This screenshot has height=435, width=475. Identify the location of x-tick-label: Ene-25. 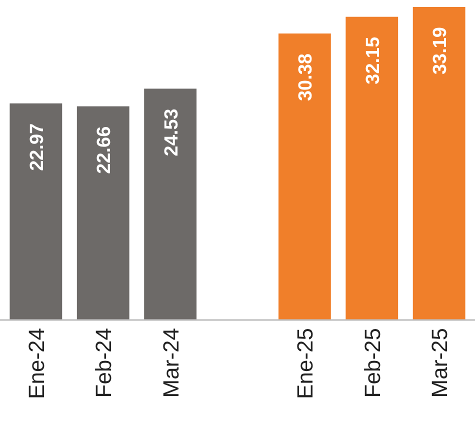
(305, 363).